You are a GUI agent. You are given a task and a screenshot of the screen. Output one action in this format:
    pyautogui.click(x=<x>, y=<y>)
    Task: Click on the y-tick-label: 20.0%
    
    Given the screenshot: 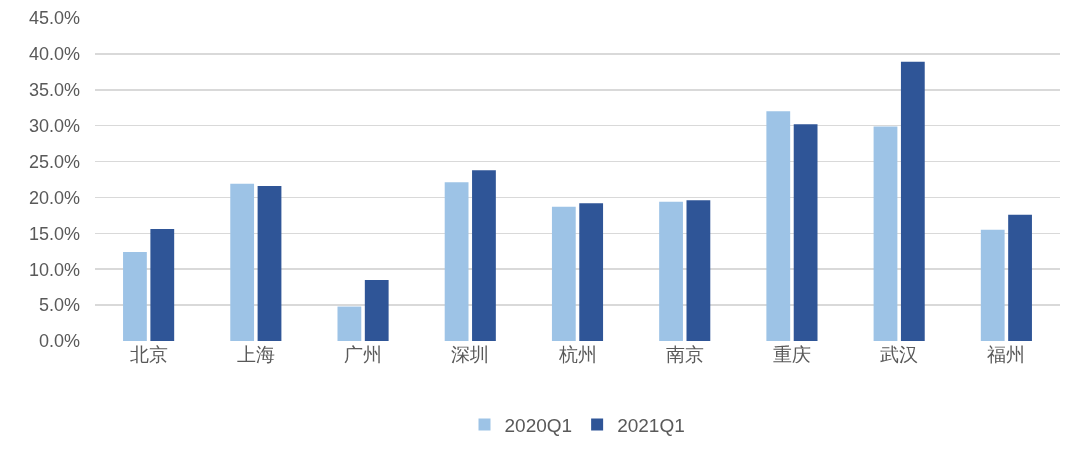 What is the action you would take?
    pyautogui.click(x=54, y=197)
    